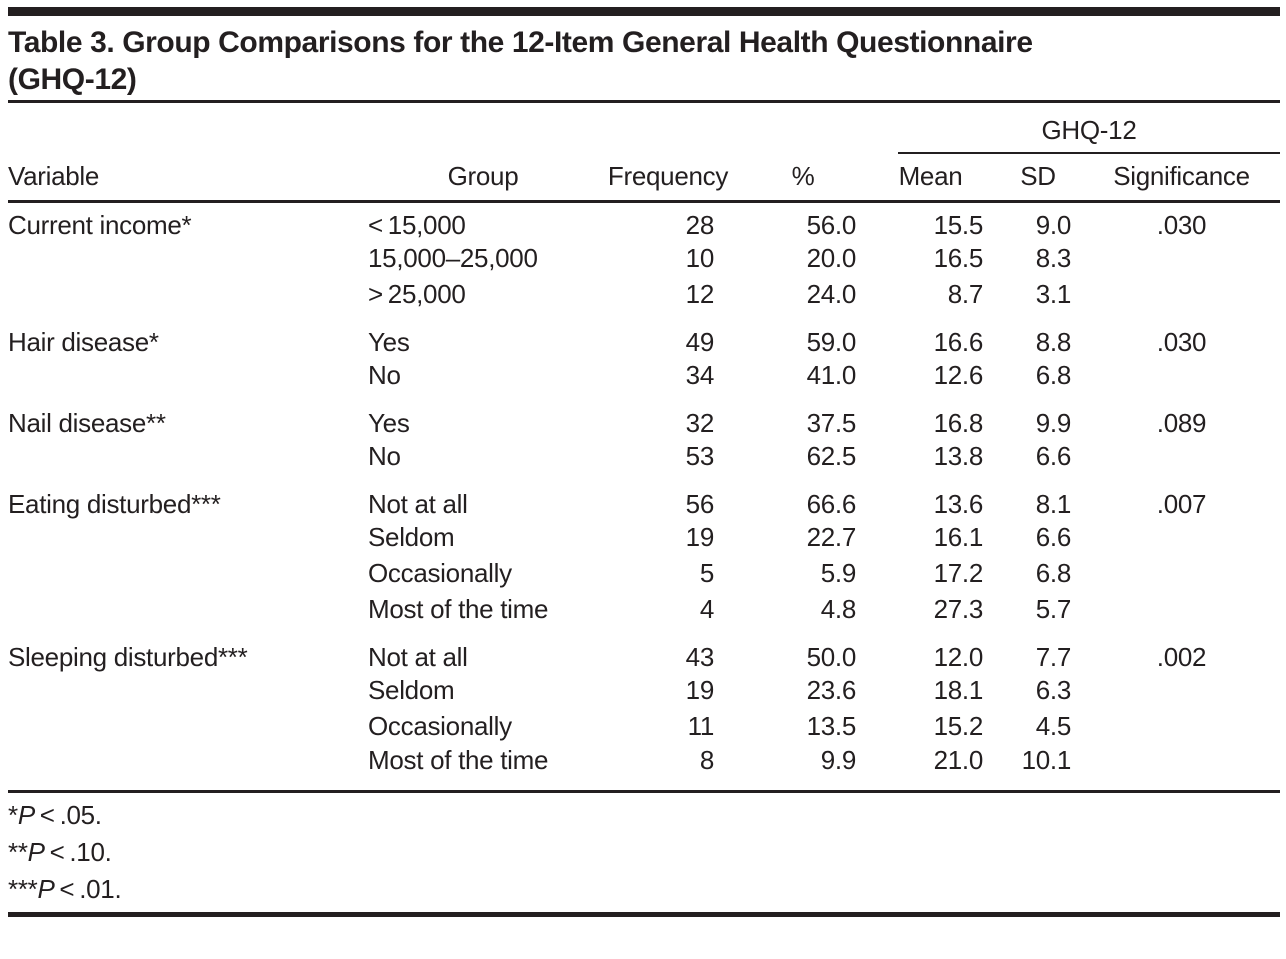 The height and width of the screenshot is (959, 1286). I want to click on cell-group: Seldom, so click(411, 537).